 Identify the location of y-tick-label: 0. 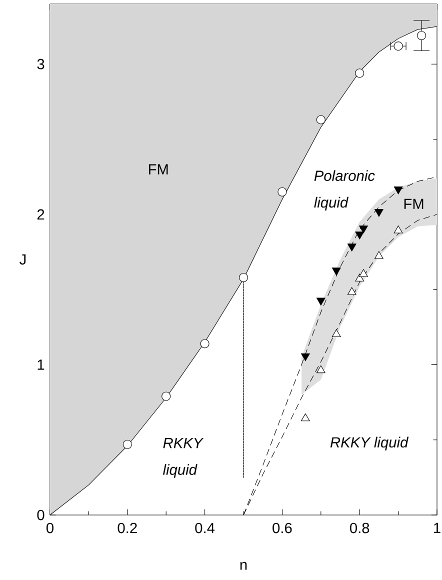
(40, 515).